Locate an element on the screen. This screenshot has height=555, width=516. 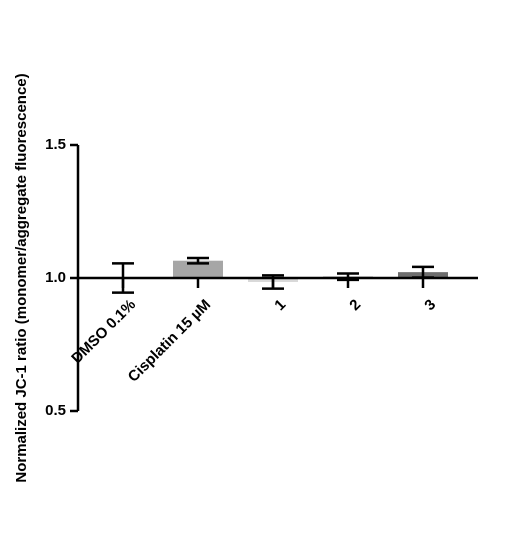
y-tick-label: 0.5 is located at coordinates (55, 410).